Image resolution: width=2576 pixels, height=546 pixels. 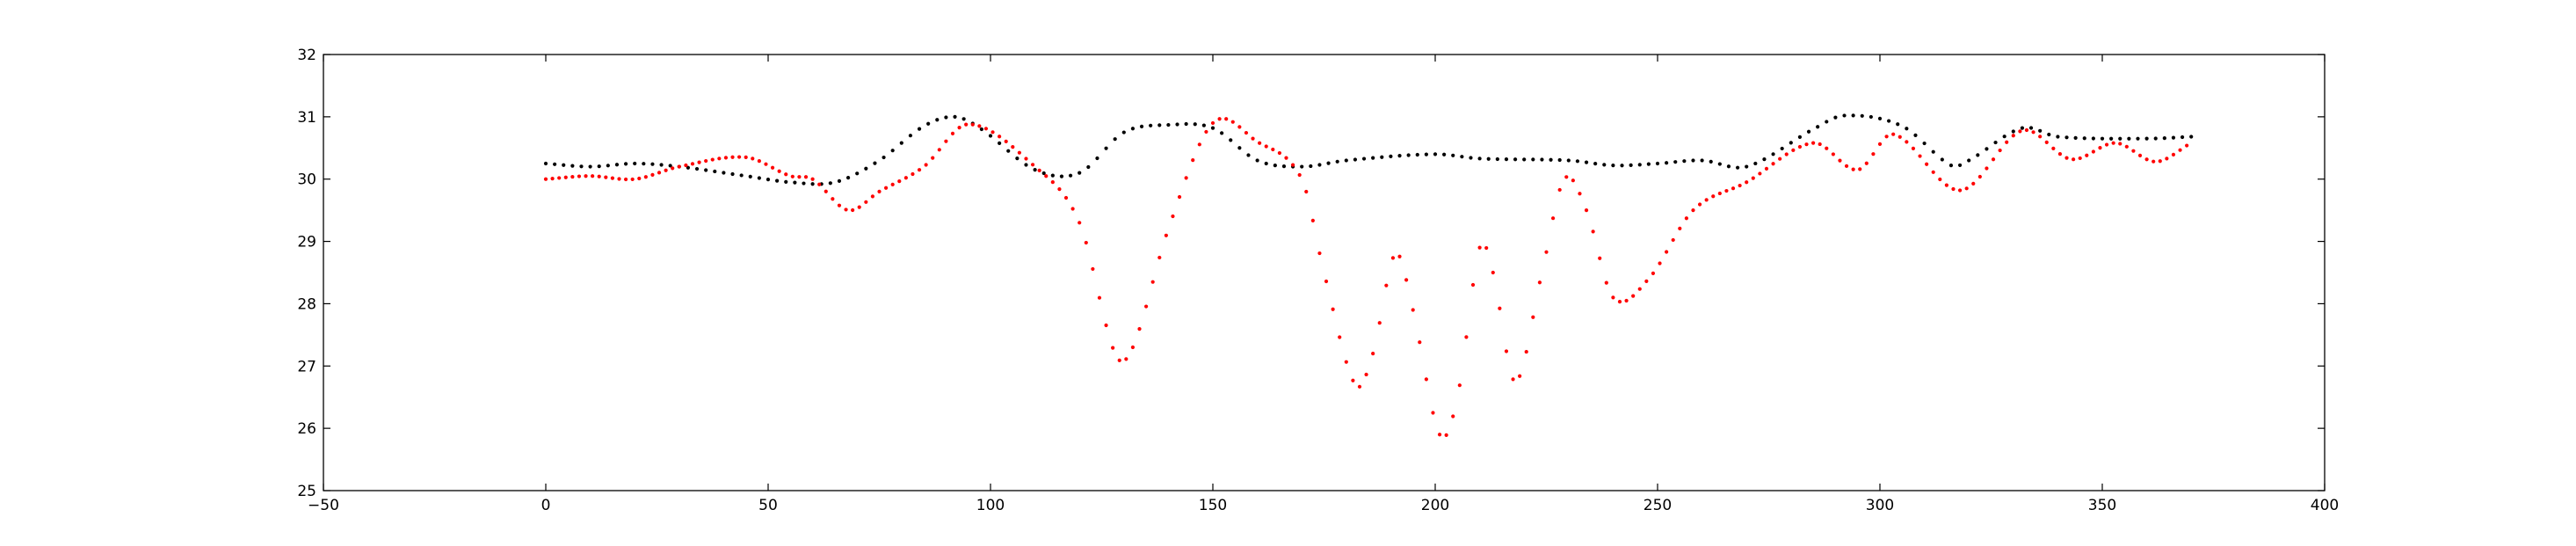 I want to click on x-tick-label: 400, so click(x=2325, y=505).